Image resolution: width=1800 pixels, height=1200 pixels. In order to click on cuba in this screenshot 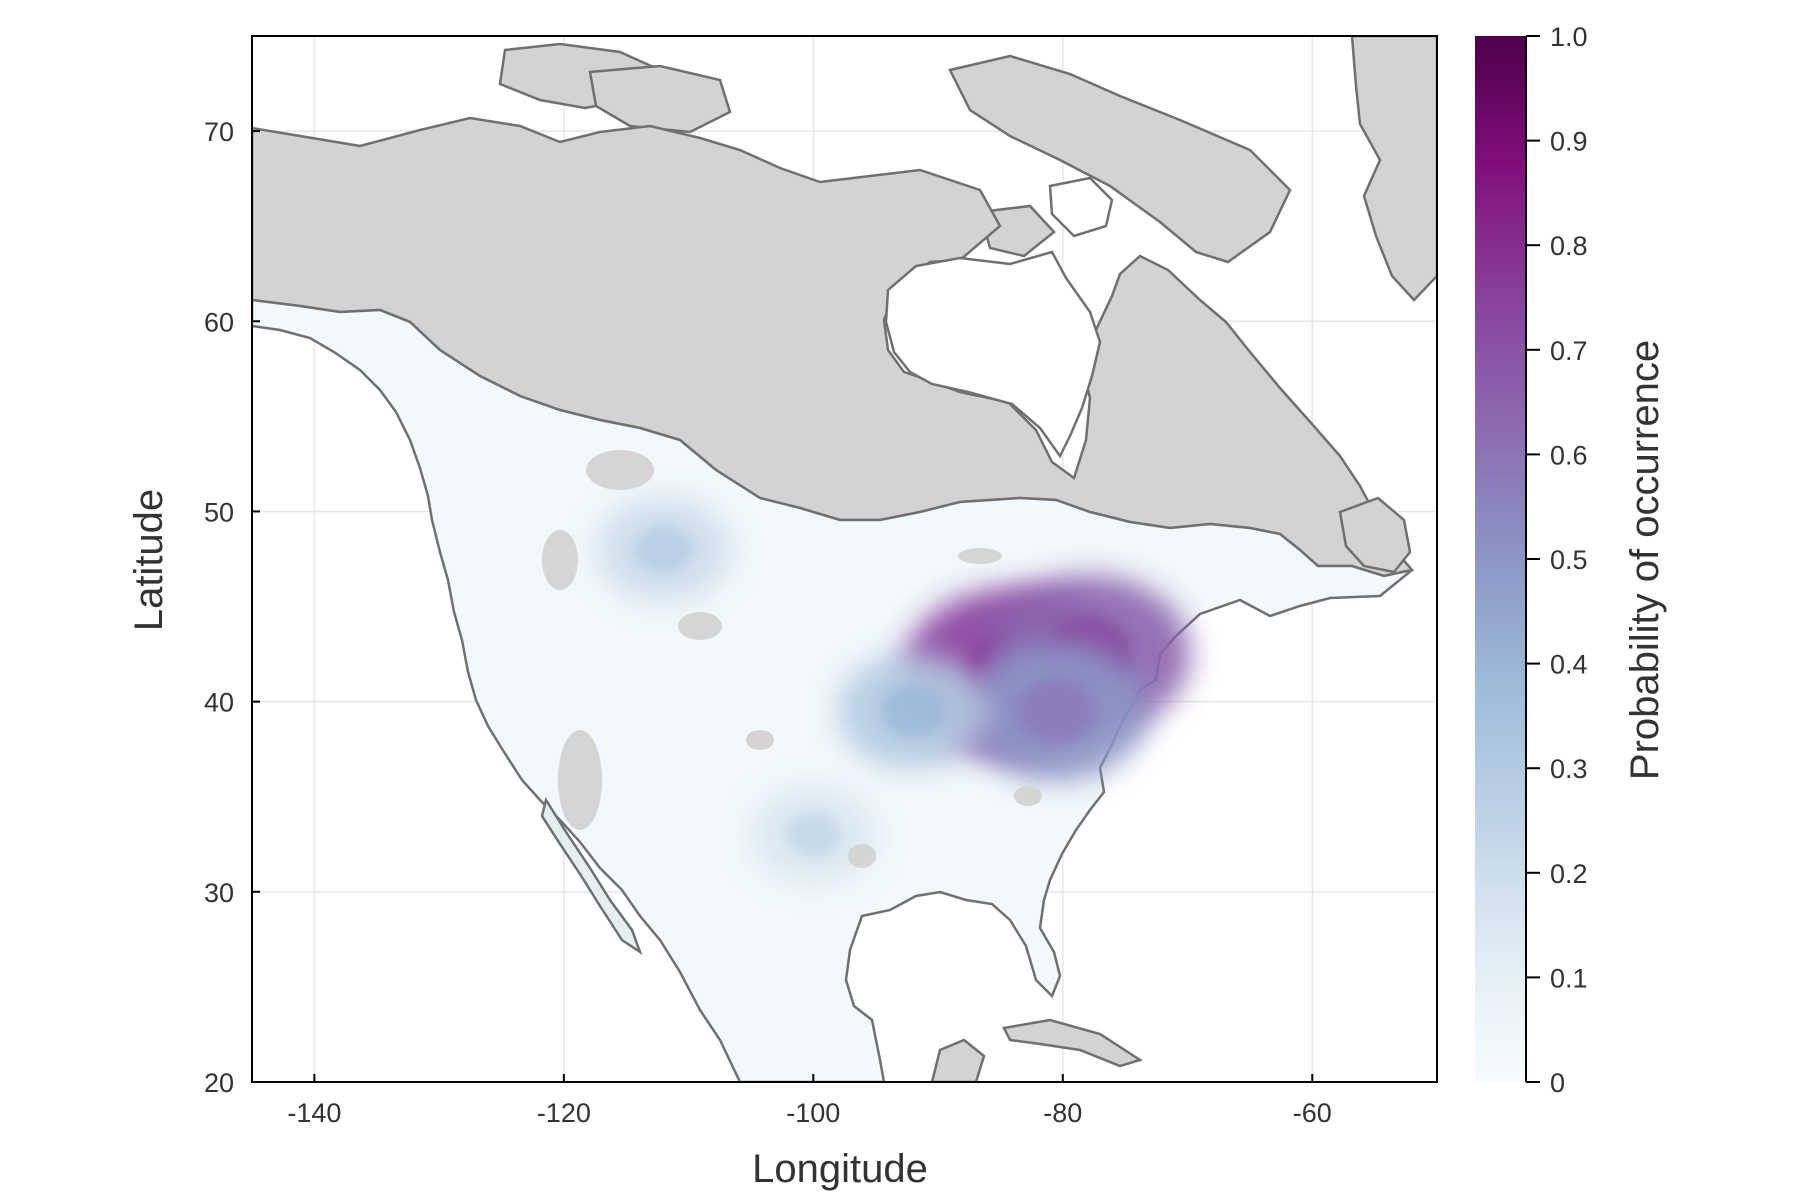, I will do `click(1072, 1043)`.